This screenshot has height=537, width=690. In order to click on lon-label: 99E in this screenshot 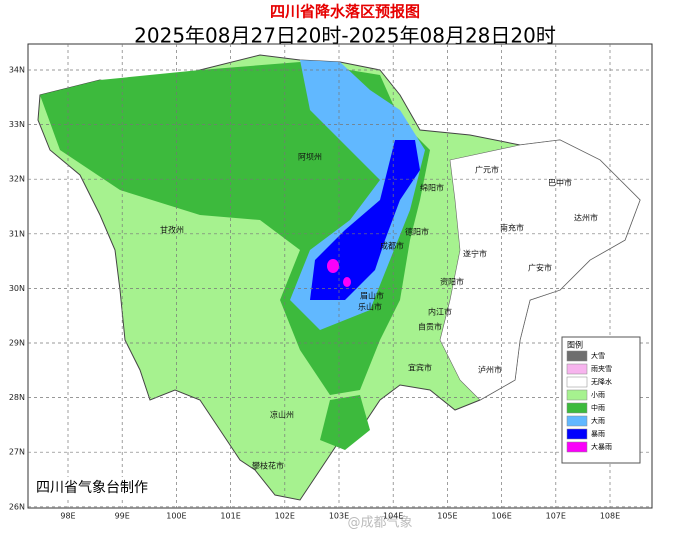, I will do `click(122, 516)`.